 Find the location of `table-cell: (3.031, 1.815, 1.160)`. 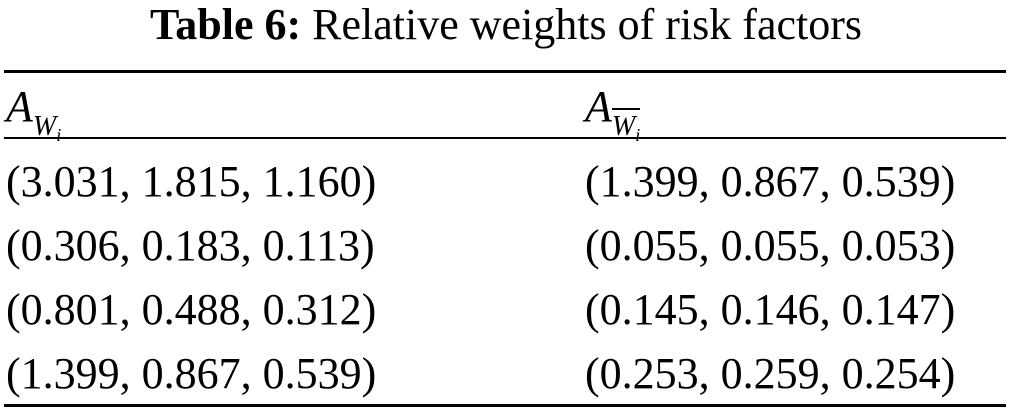

table-cell: (3.031, 1.815, 1.160) is located at coordinates (191, 181).